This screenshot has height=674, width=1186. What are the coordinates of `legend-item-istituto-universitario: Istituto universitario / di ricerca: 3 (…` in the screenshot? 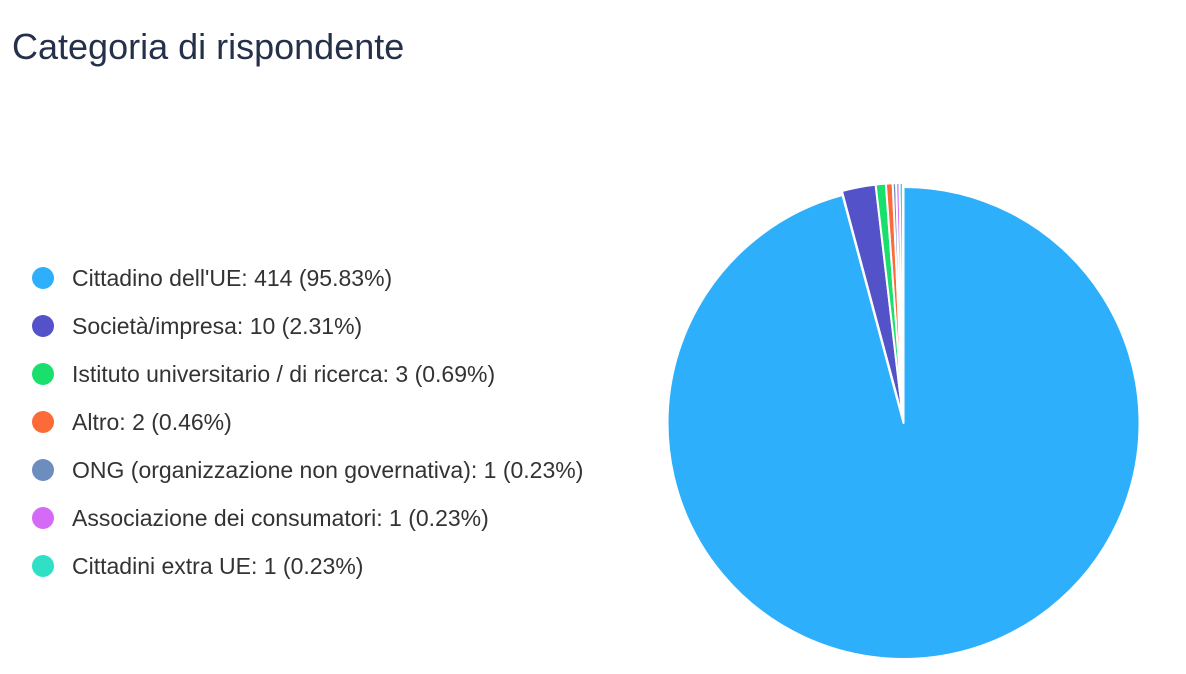 It's located at (307, 374).